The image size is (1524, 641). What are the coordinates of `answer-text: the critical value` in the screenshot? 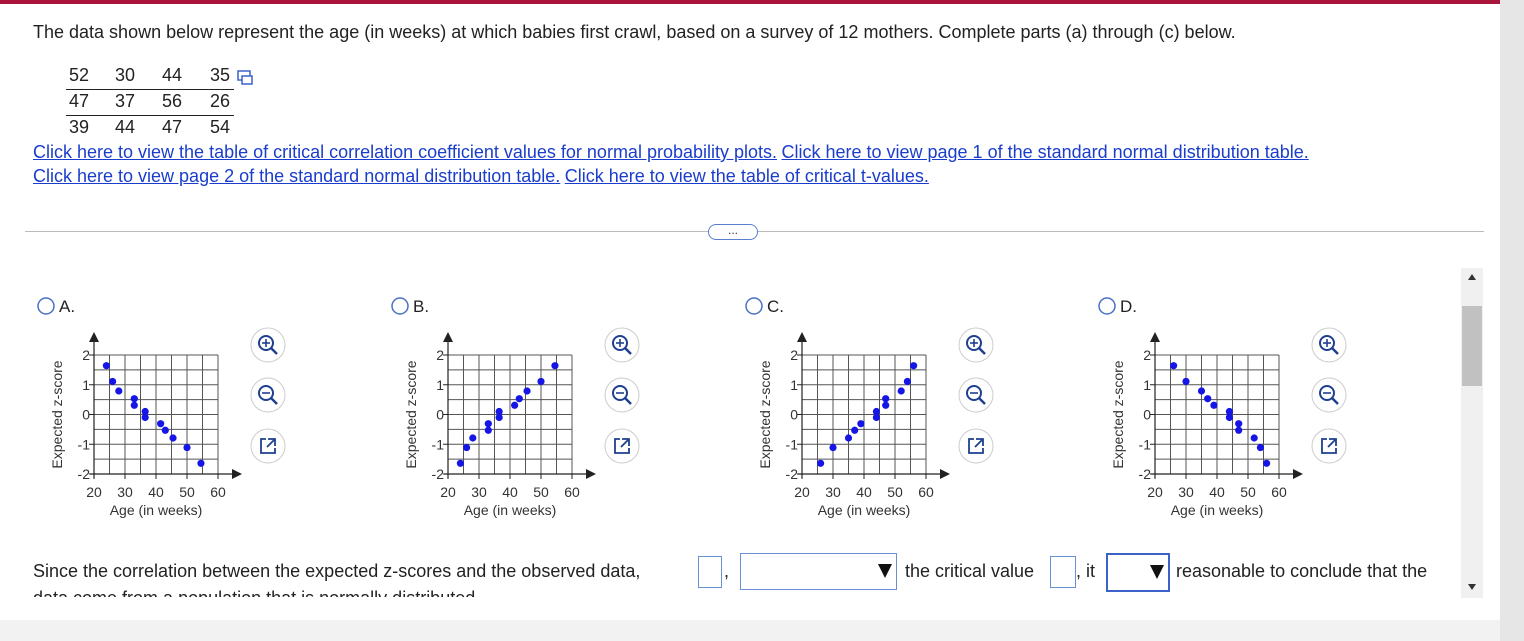 It's located at (970, 571).